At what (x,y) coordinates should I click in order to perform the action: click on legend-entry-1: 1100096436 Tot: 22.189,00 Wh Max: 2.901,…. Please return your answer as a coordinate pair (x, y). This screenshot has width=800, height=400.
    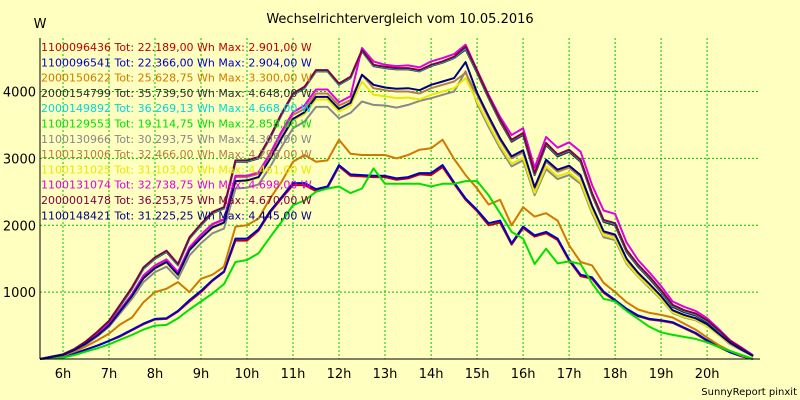
    Looking at the image, I should click on (176, 47).